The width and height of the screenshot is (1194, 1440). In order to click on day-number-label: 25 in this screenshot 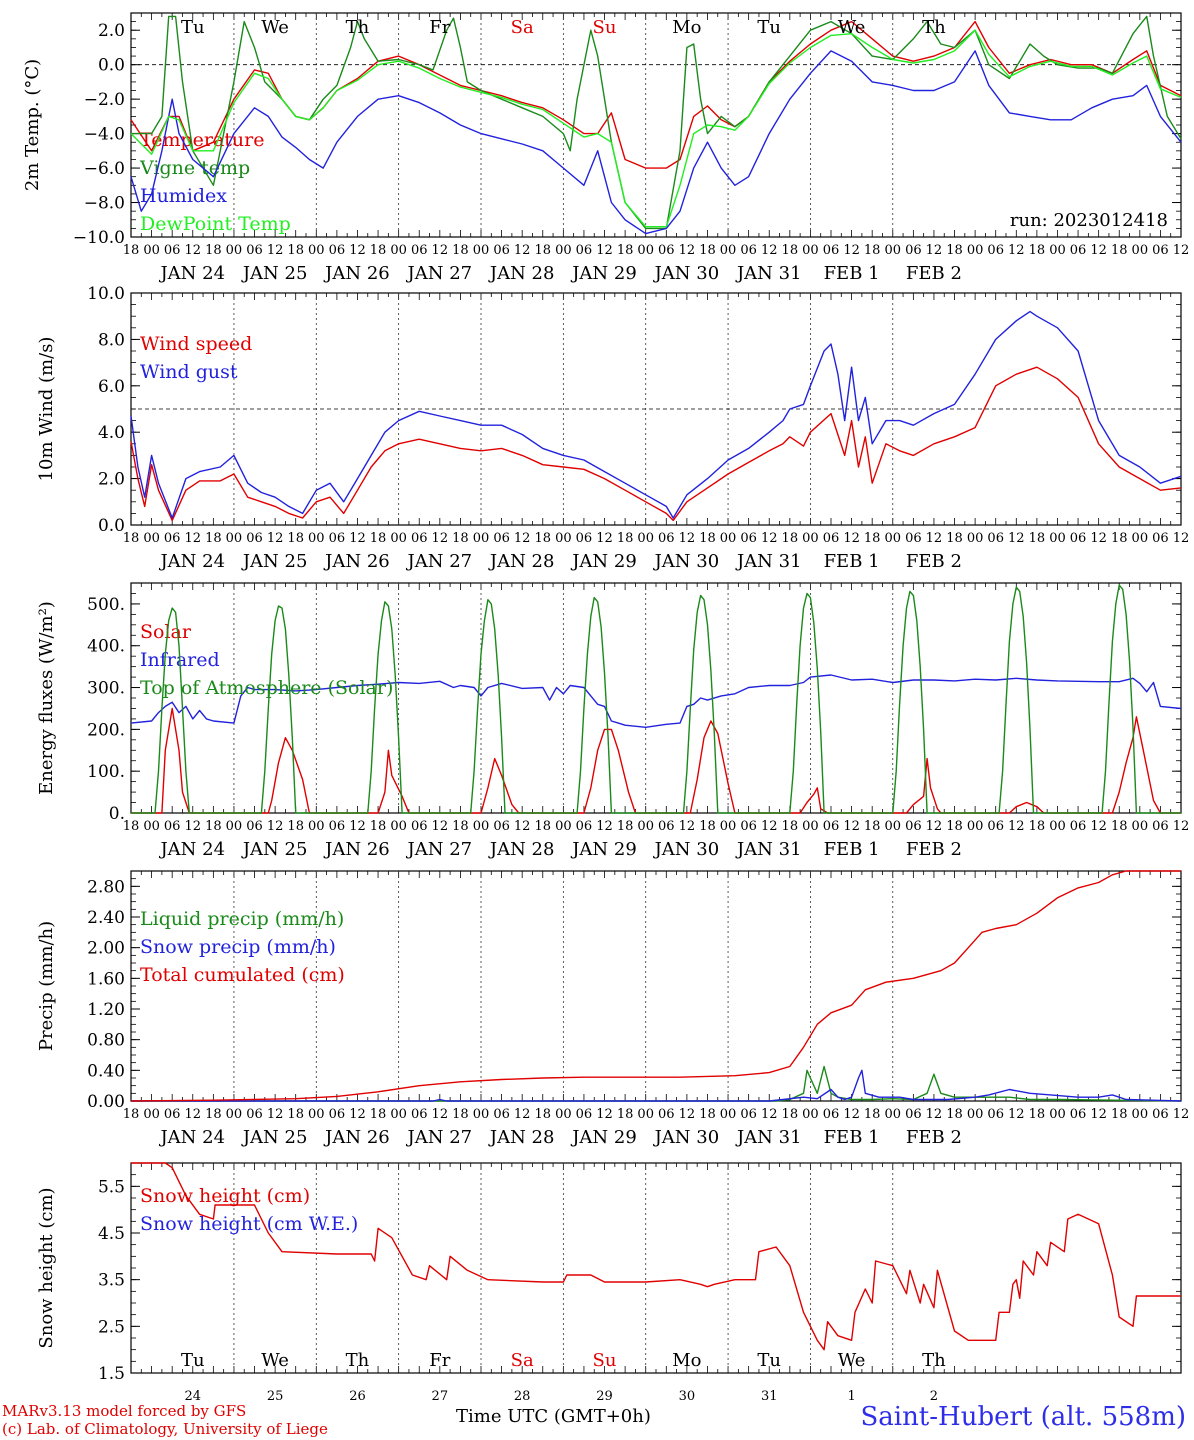, I will do `click(275, 1396)`.